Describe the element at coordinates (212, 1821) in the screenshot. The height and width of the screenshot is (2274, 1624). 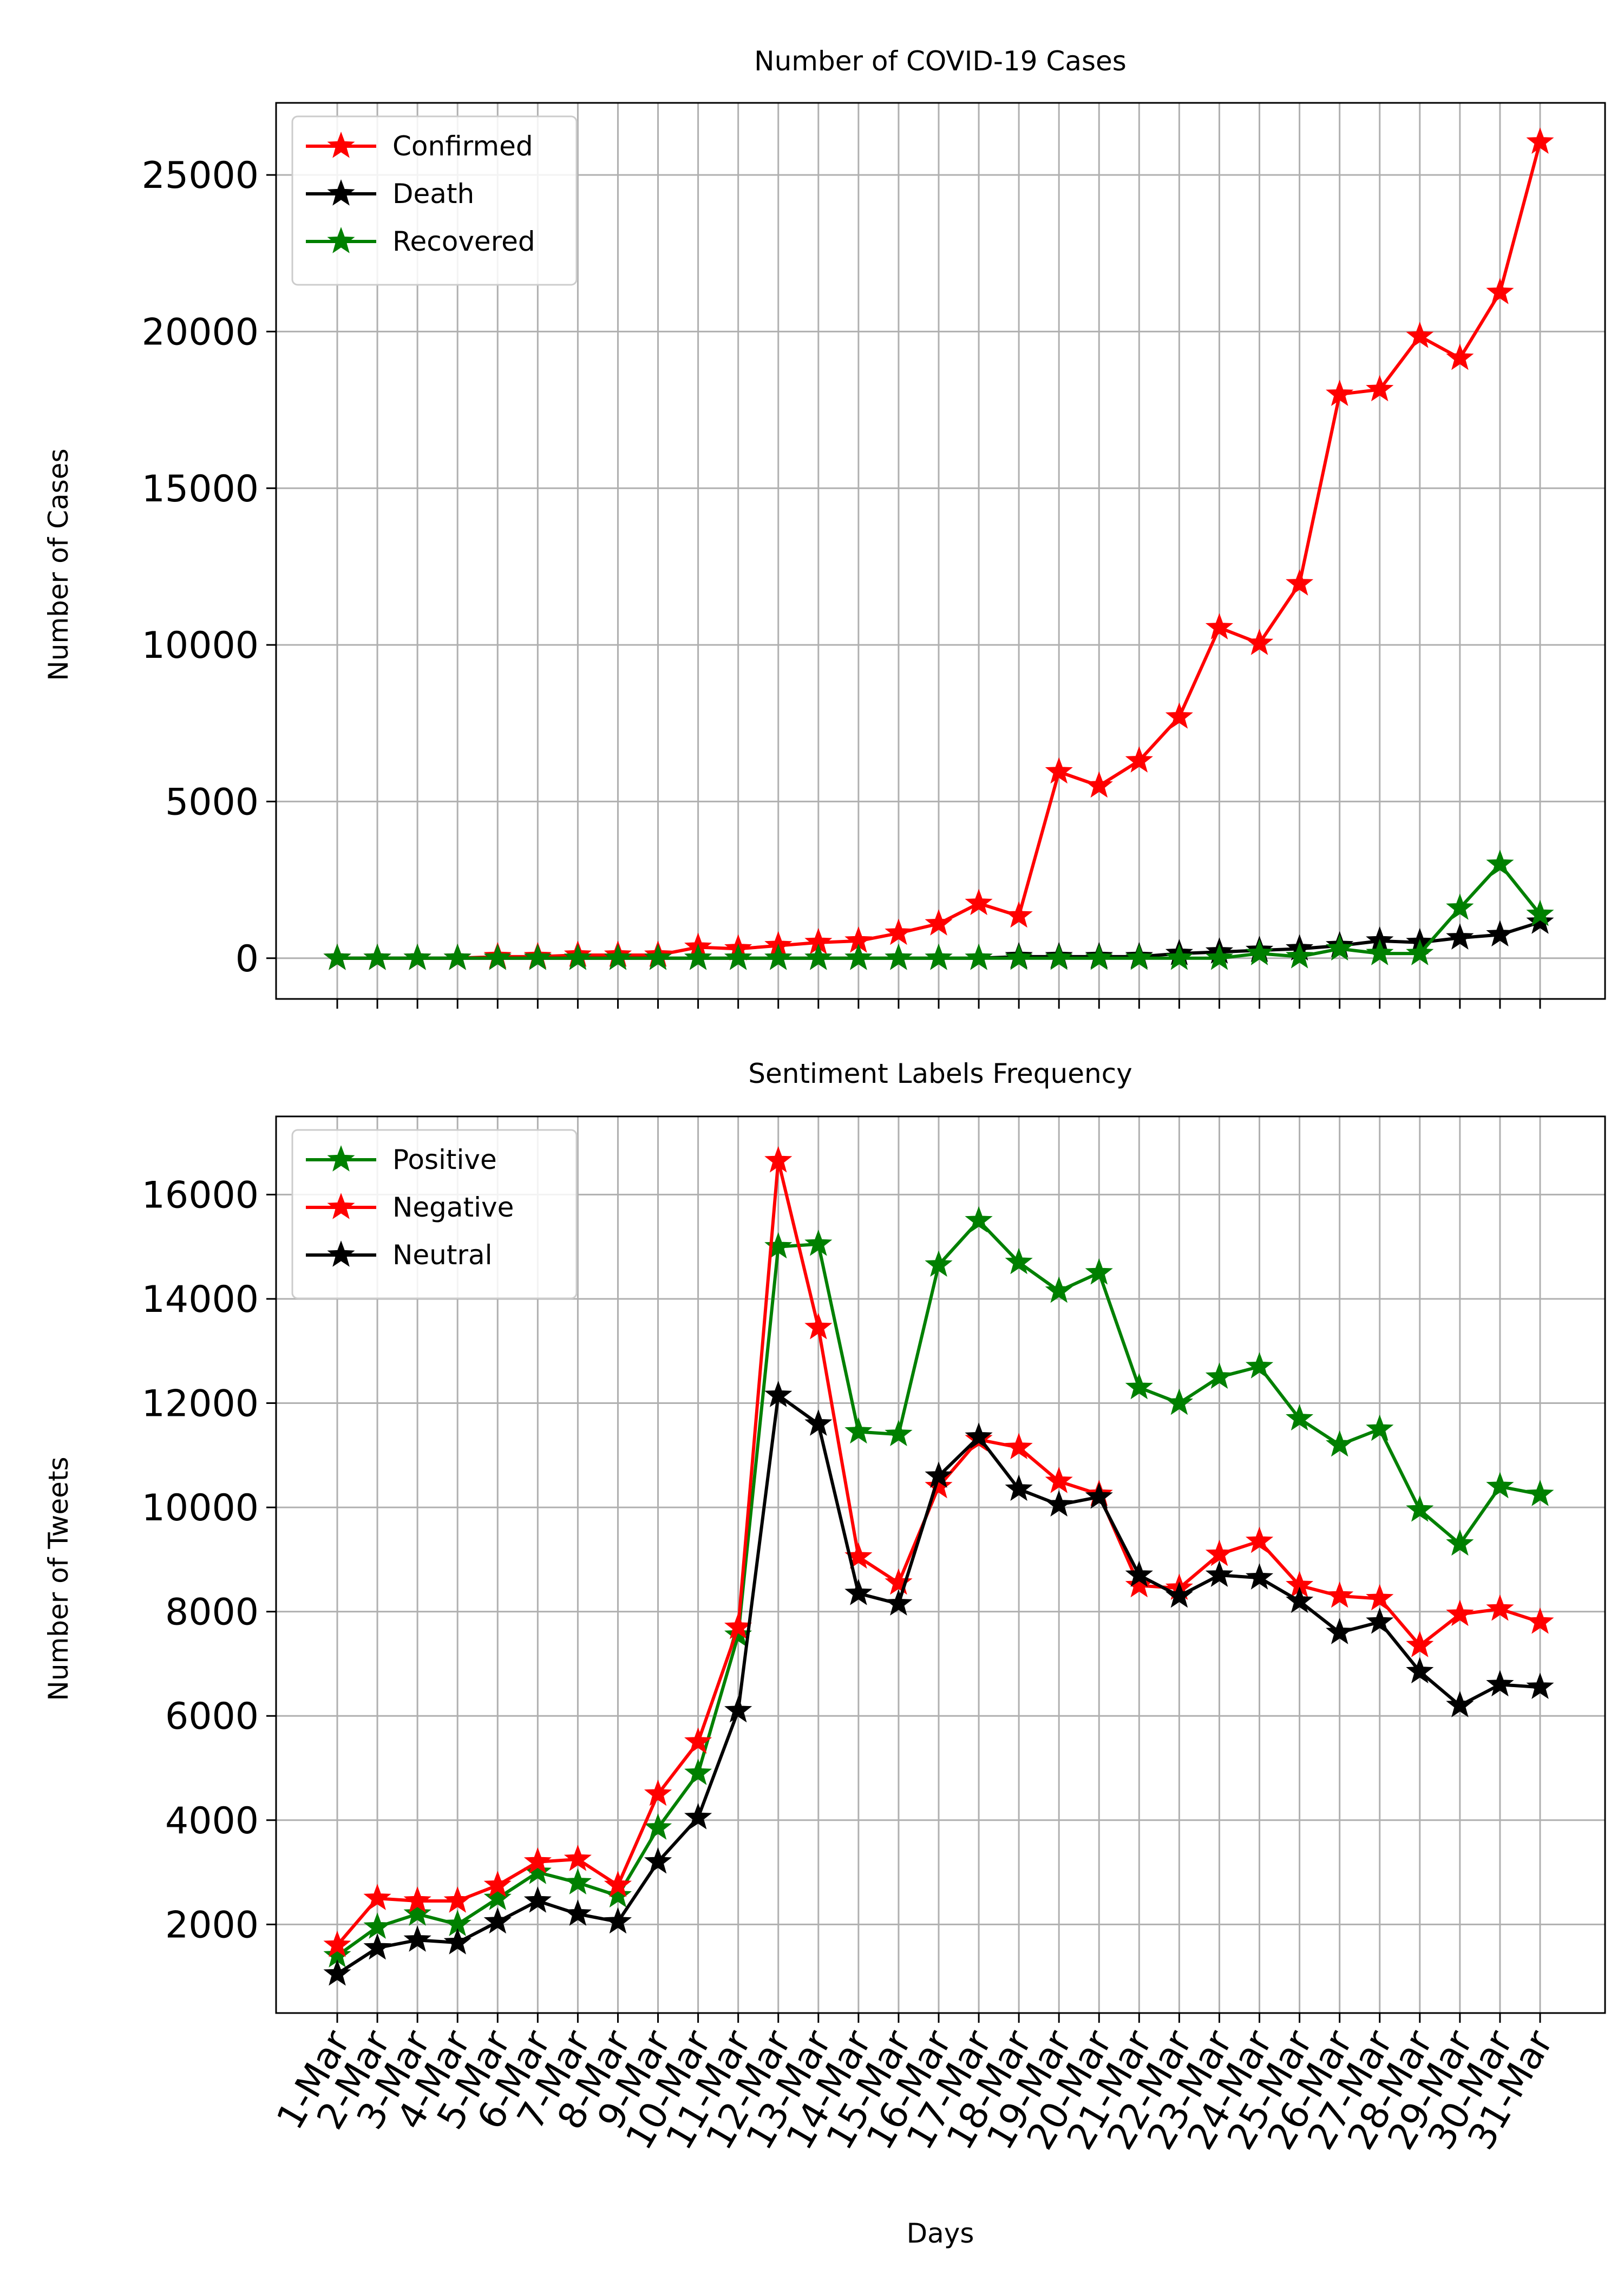
I see `sentiment-y-tick-label: 4000` at that location.